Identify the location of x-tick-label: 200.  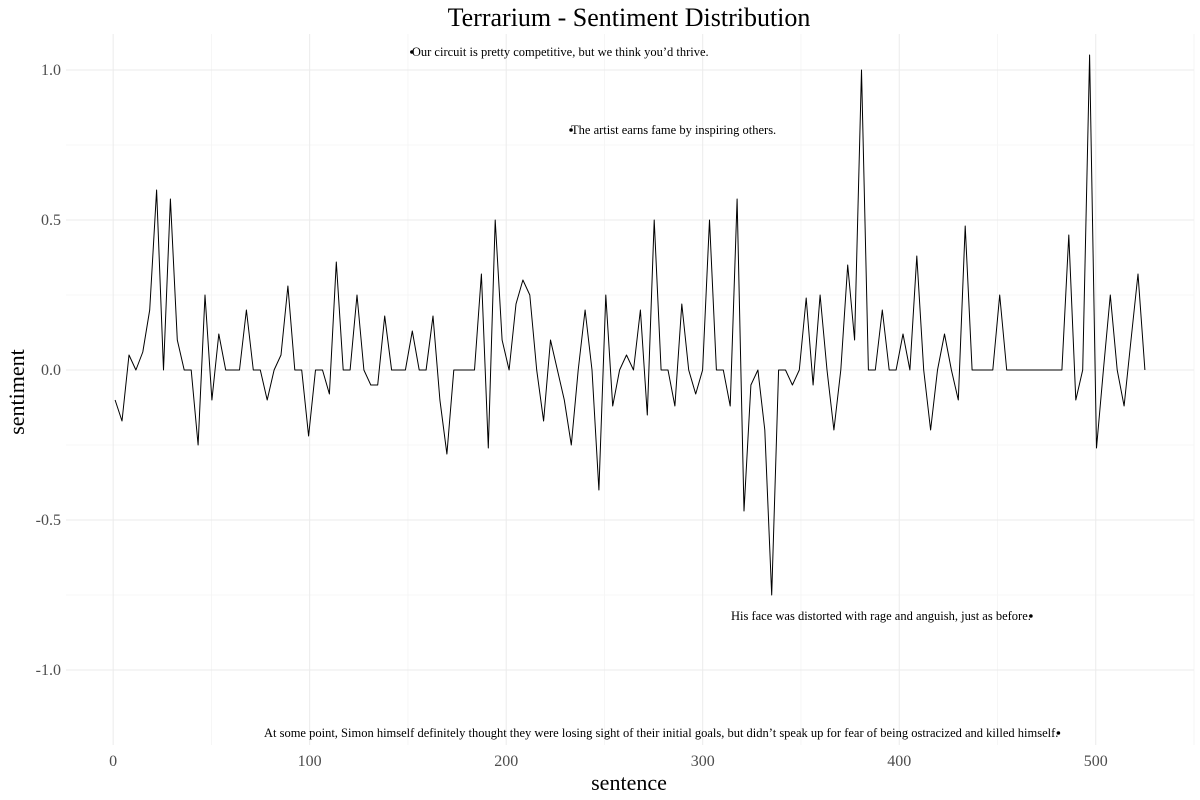
(506, 761).